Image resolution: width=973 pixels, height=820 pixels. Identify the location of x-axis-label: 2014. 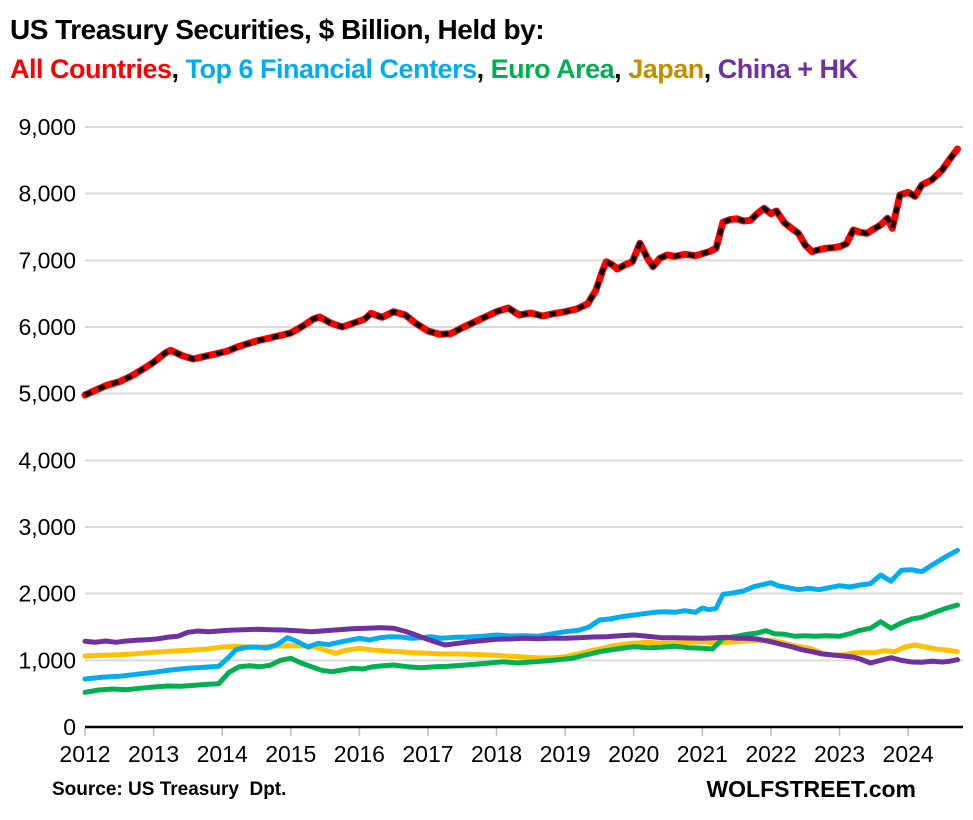
(222, 754).